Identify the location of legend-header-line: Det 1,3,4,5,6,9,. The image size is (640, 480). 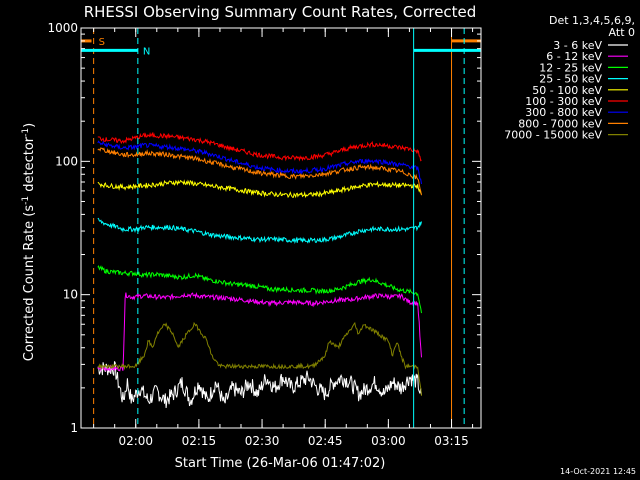
(592, 20).